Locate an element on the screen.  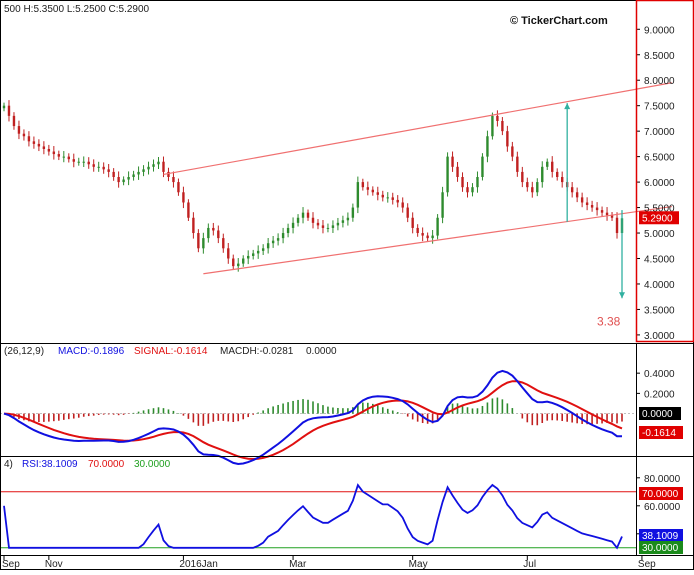
rsi-params: 4) is located at coordinates (8, 464).